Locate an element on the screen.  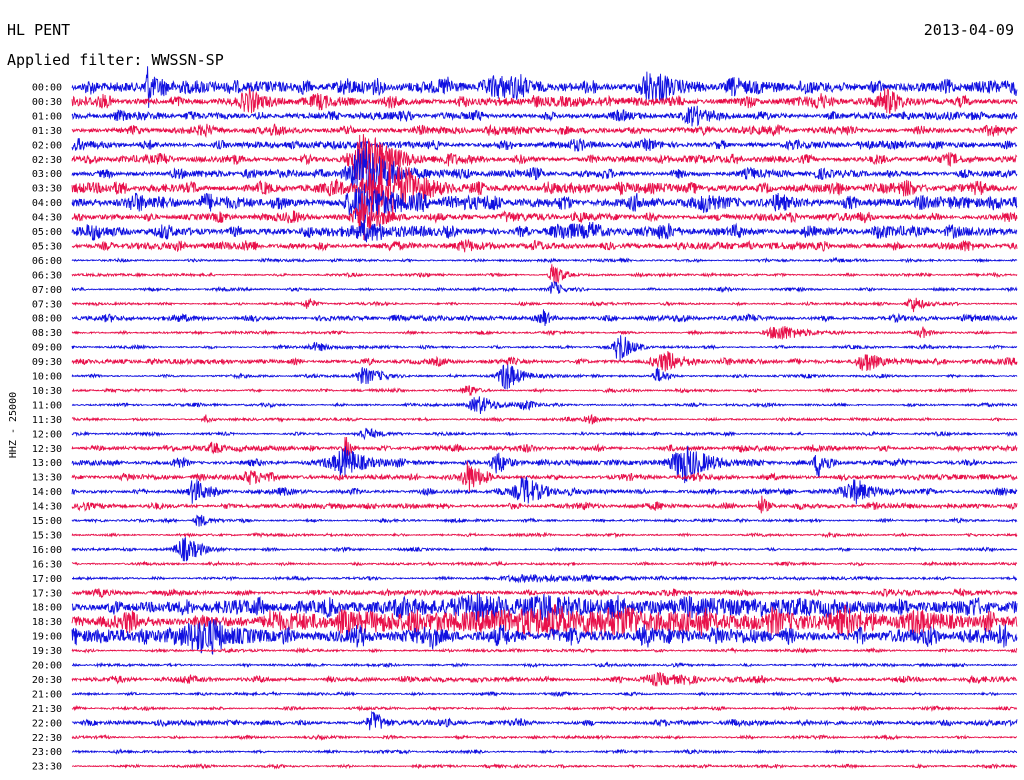
row-label: 09:00 is located at coordinates (47, 348).